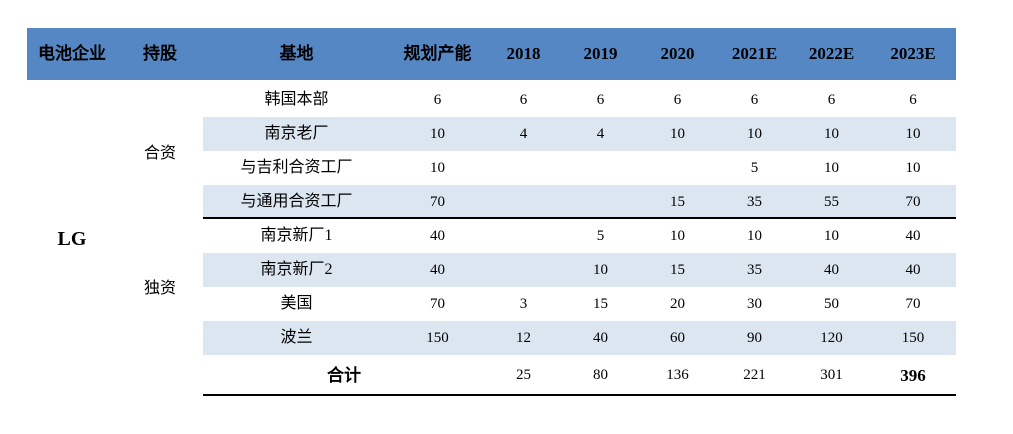 This screenshot has height=434, width=1013. What do you see at coordinates (913, 53) in the screenshot?
I see `header-year-2023e: 2023E` at bounding box center [913, 53].